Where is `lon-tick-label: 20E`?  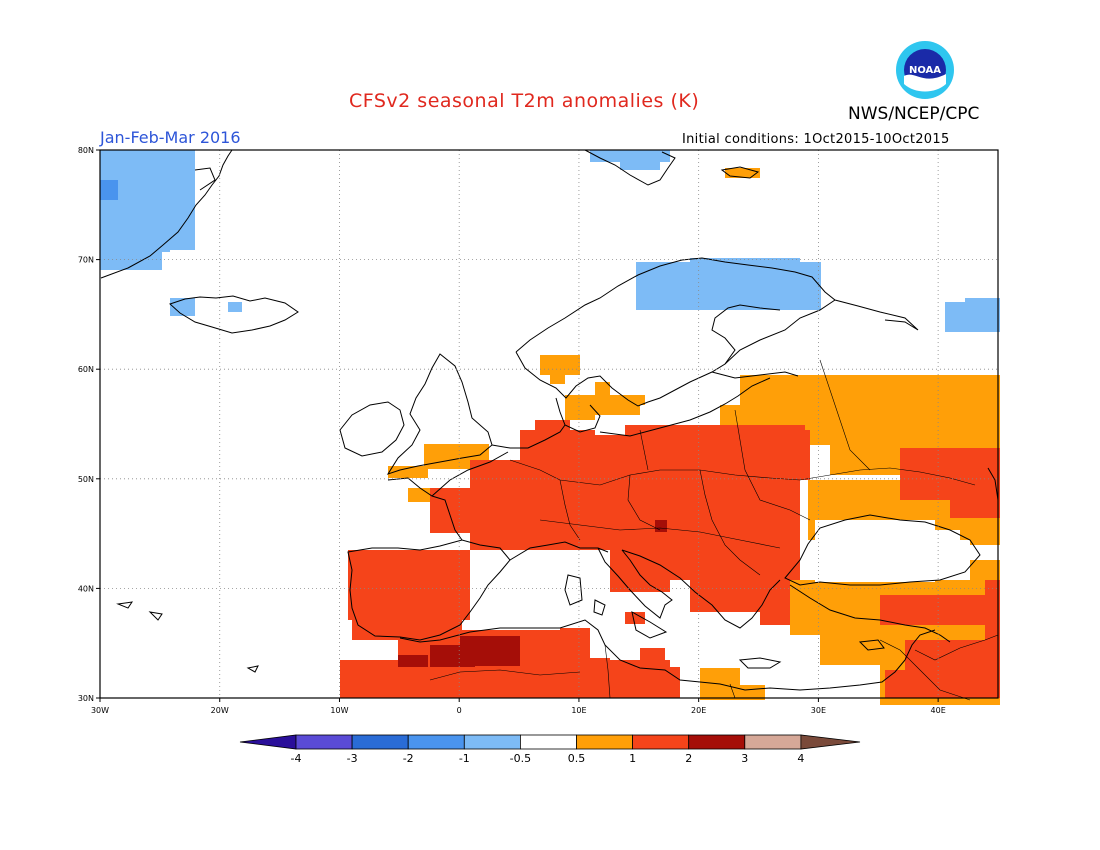 lon-tick-label: 20E is located at coordinates (698, 710).